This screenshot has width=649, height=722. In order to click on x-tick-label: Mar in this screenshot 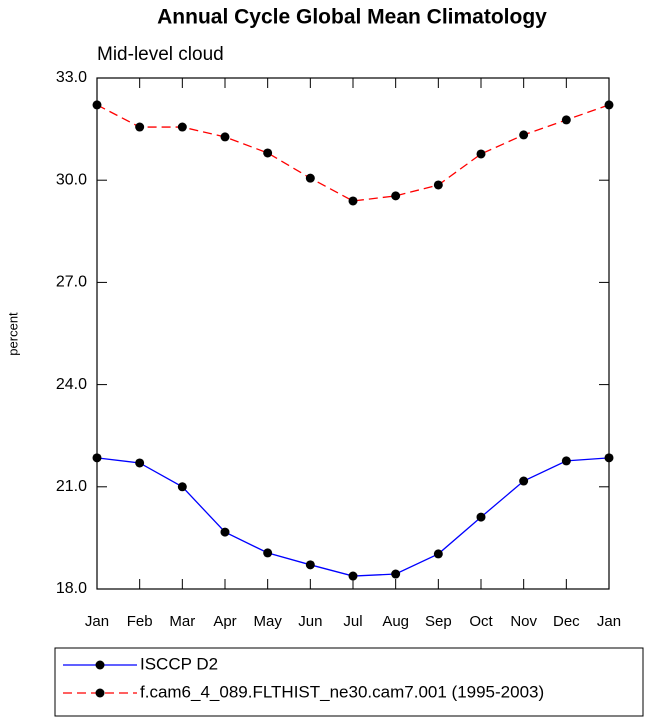, I will do `click(182, 621)`.